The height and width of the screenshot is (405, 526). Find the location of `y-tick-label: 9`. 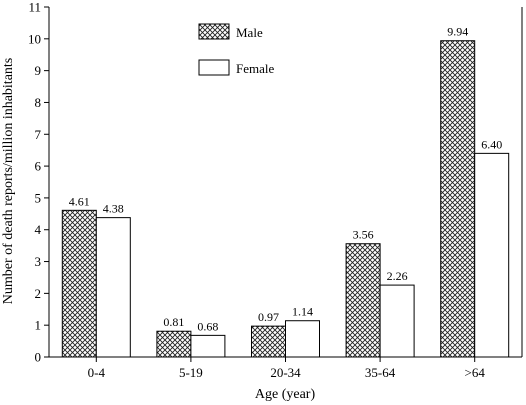

y-tick-label: 9 is located at coordinates (38, 70).